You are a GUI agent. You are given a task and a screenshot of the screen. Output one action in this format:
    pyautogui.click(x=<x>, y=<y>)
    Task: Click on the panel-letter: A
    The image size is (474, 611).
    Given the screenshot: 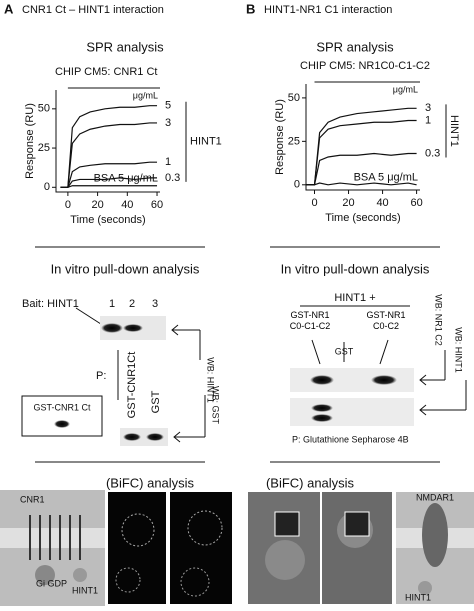 What is the action you would take?
    pyautogui.click(x=9, y=8)
    